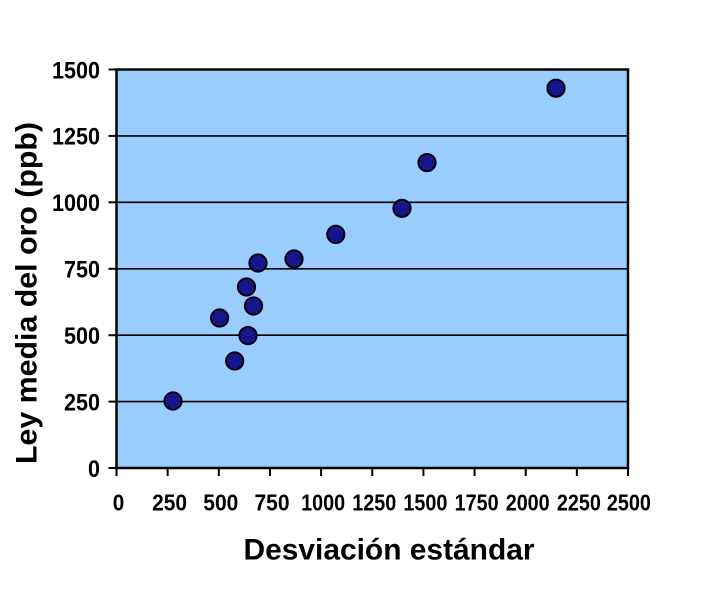 This screenshot has height=595, width=726. Describe the element at coordinates (27, 293) in the screenshot. I see `svg-text: Ley media del oro (ppb)` at that location.